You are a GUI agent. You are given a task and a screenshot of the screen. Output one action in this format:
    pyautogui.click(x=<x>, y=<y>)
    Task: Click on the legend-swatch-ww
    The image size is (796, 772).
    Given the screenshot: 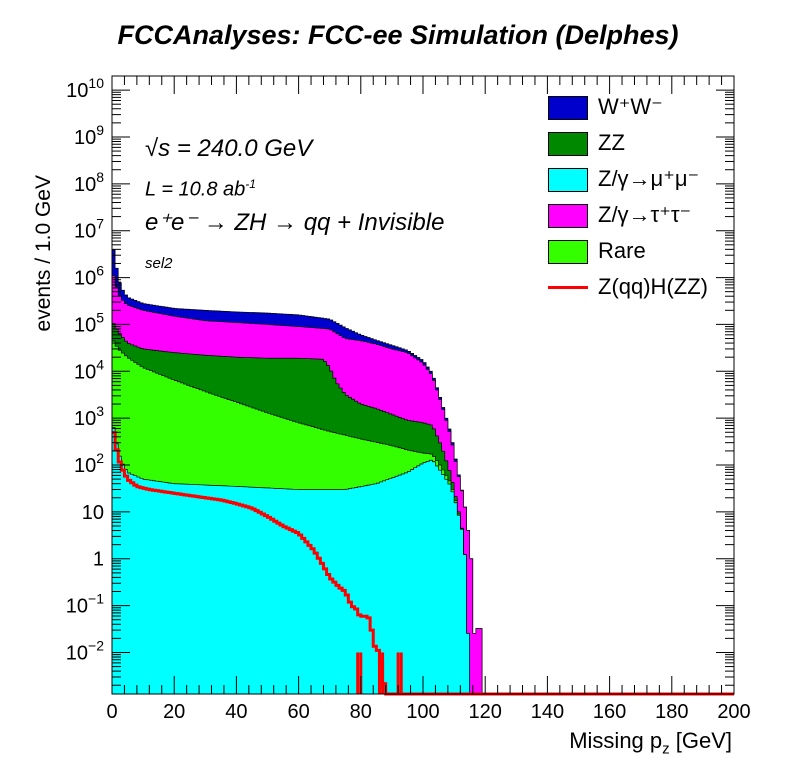 What is the action you would take?
    pyautogui.click(x=568, y=108)
    